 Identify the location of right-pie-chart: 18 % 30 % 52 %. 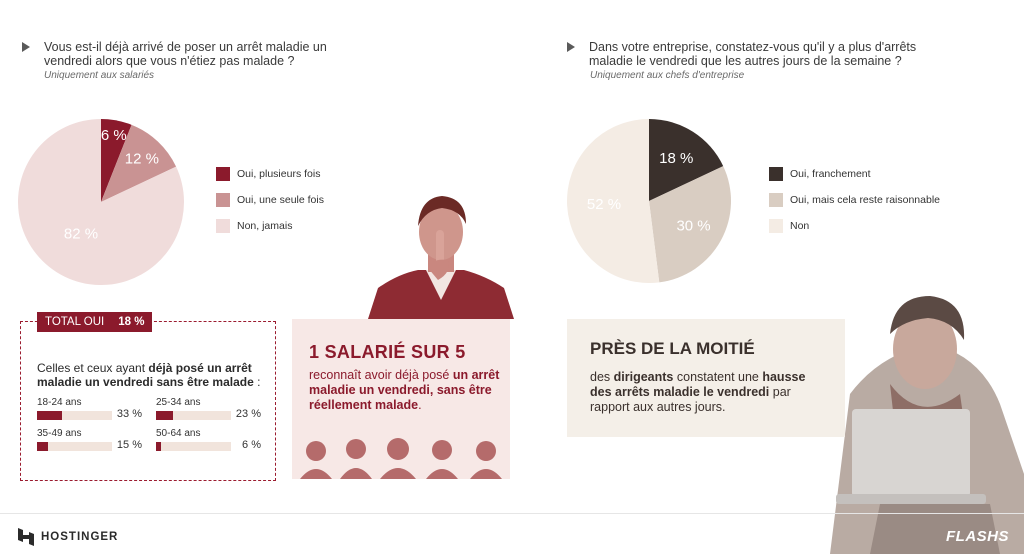
(649, 201).